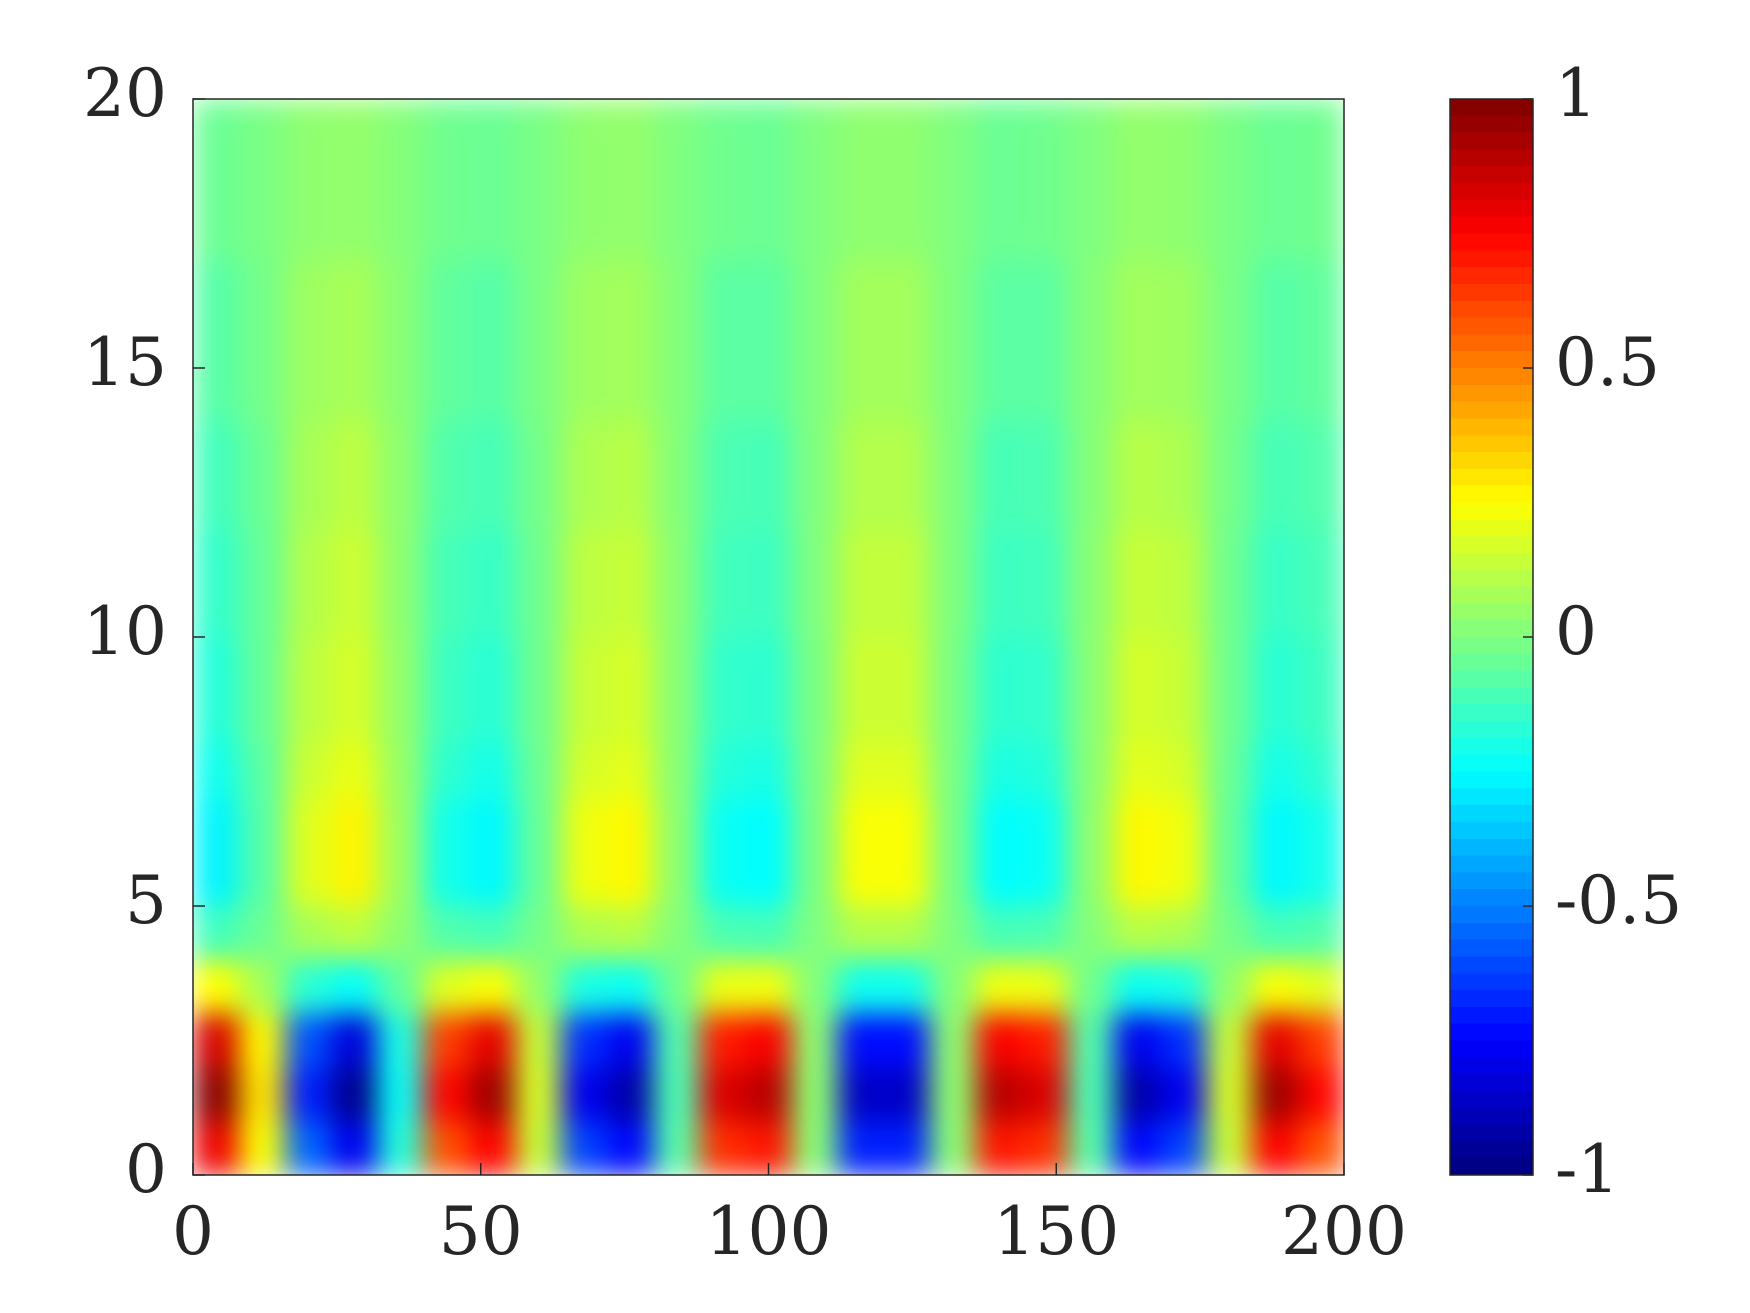 The height and width of the screenshot is (1313, 1750). I want to click on colorbar-tick-label: -1, so click(1587, 1169).